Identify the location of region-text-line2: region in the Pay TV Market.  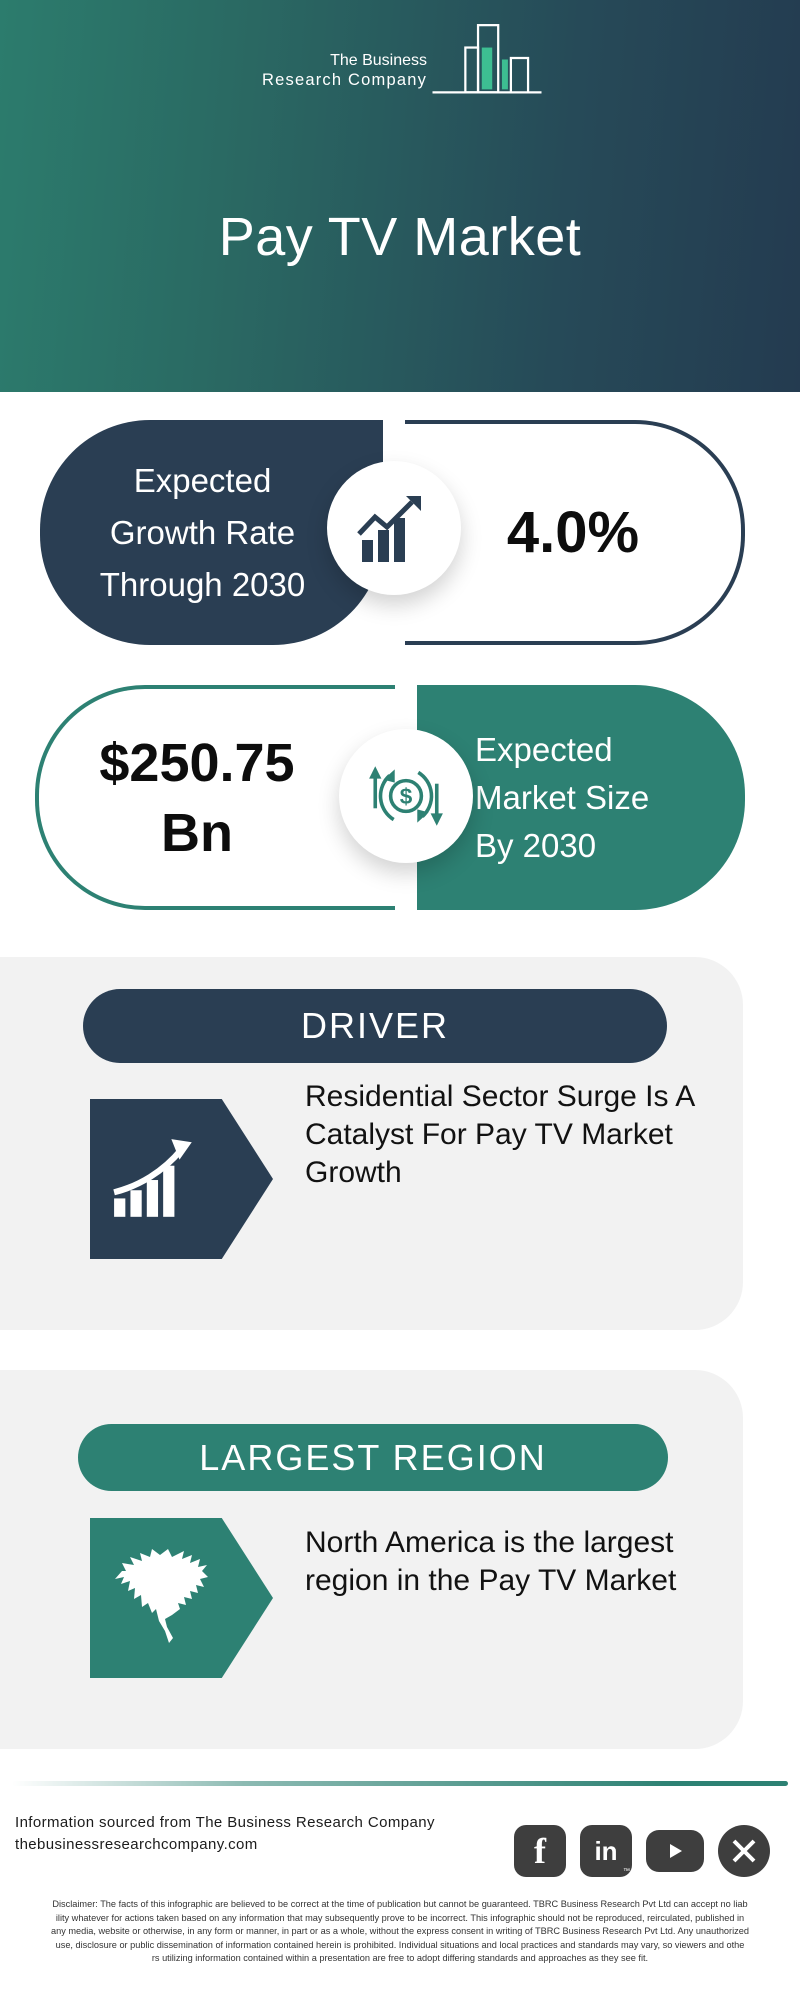
(491, 1580).